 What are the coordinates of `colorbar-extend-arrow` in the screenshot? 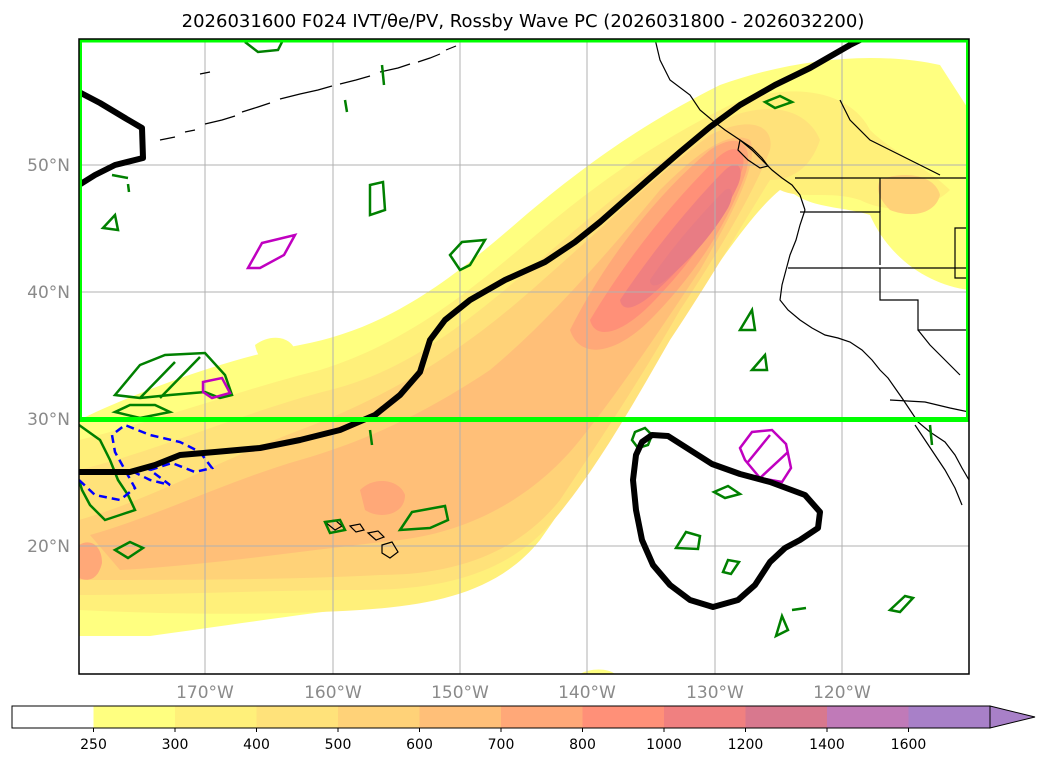 It's located at (1012, 717).